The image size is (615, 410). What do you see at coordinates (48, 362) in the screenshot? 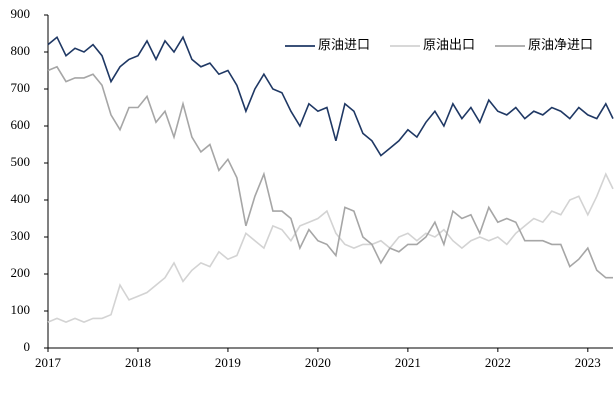
I see `x-tick-label: 2017` at bounding box center [48, 362].